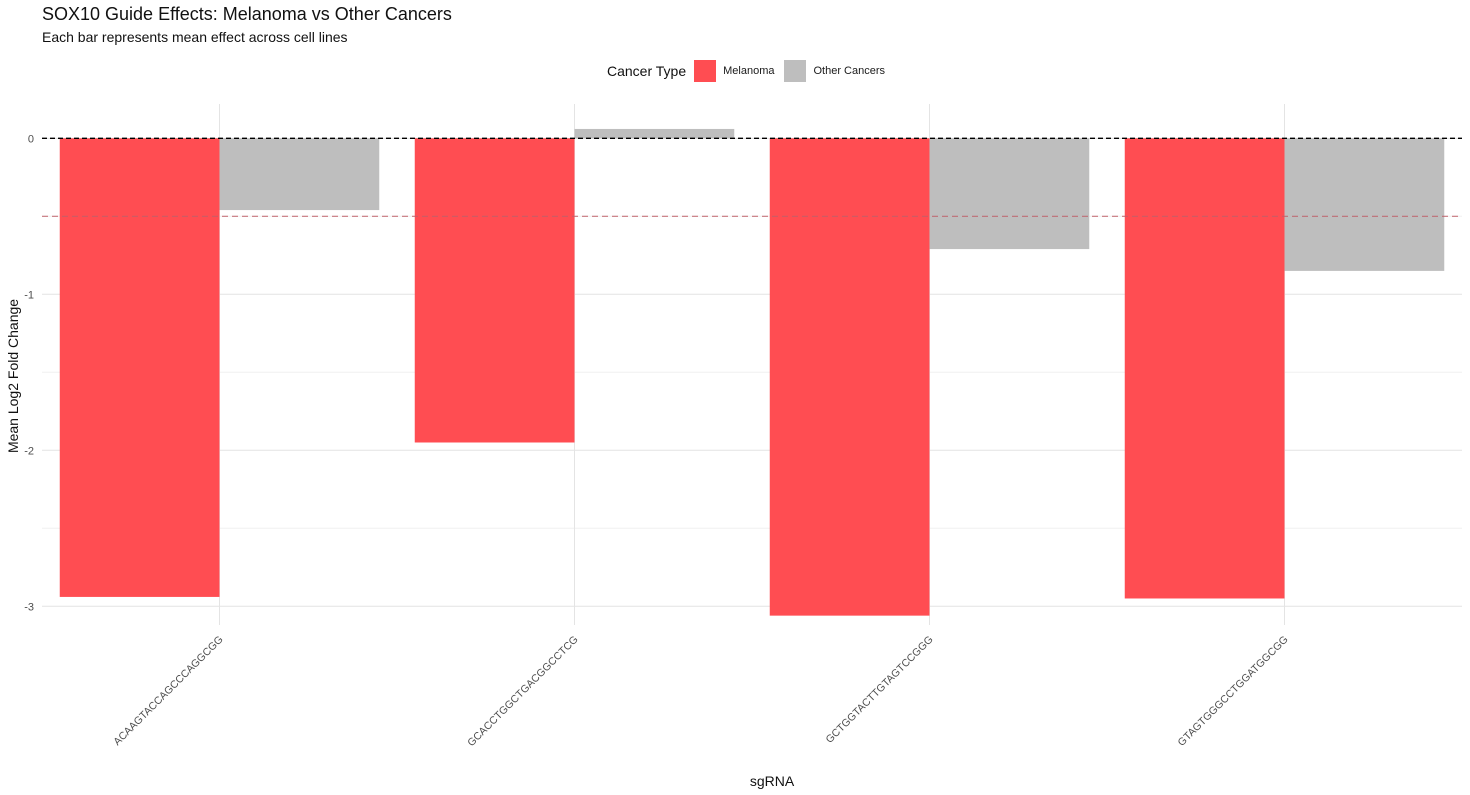 The image size is (1470, 795). What do you see at coordinates (772, 781) in the screenshot?
I see `x-axis-title: sgRNA` at bounding box center [772, 781].